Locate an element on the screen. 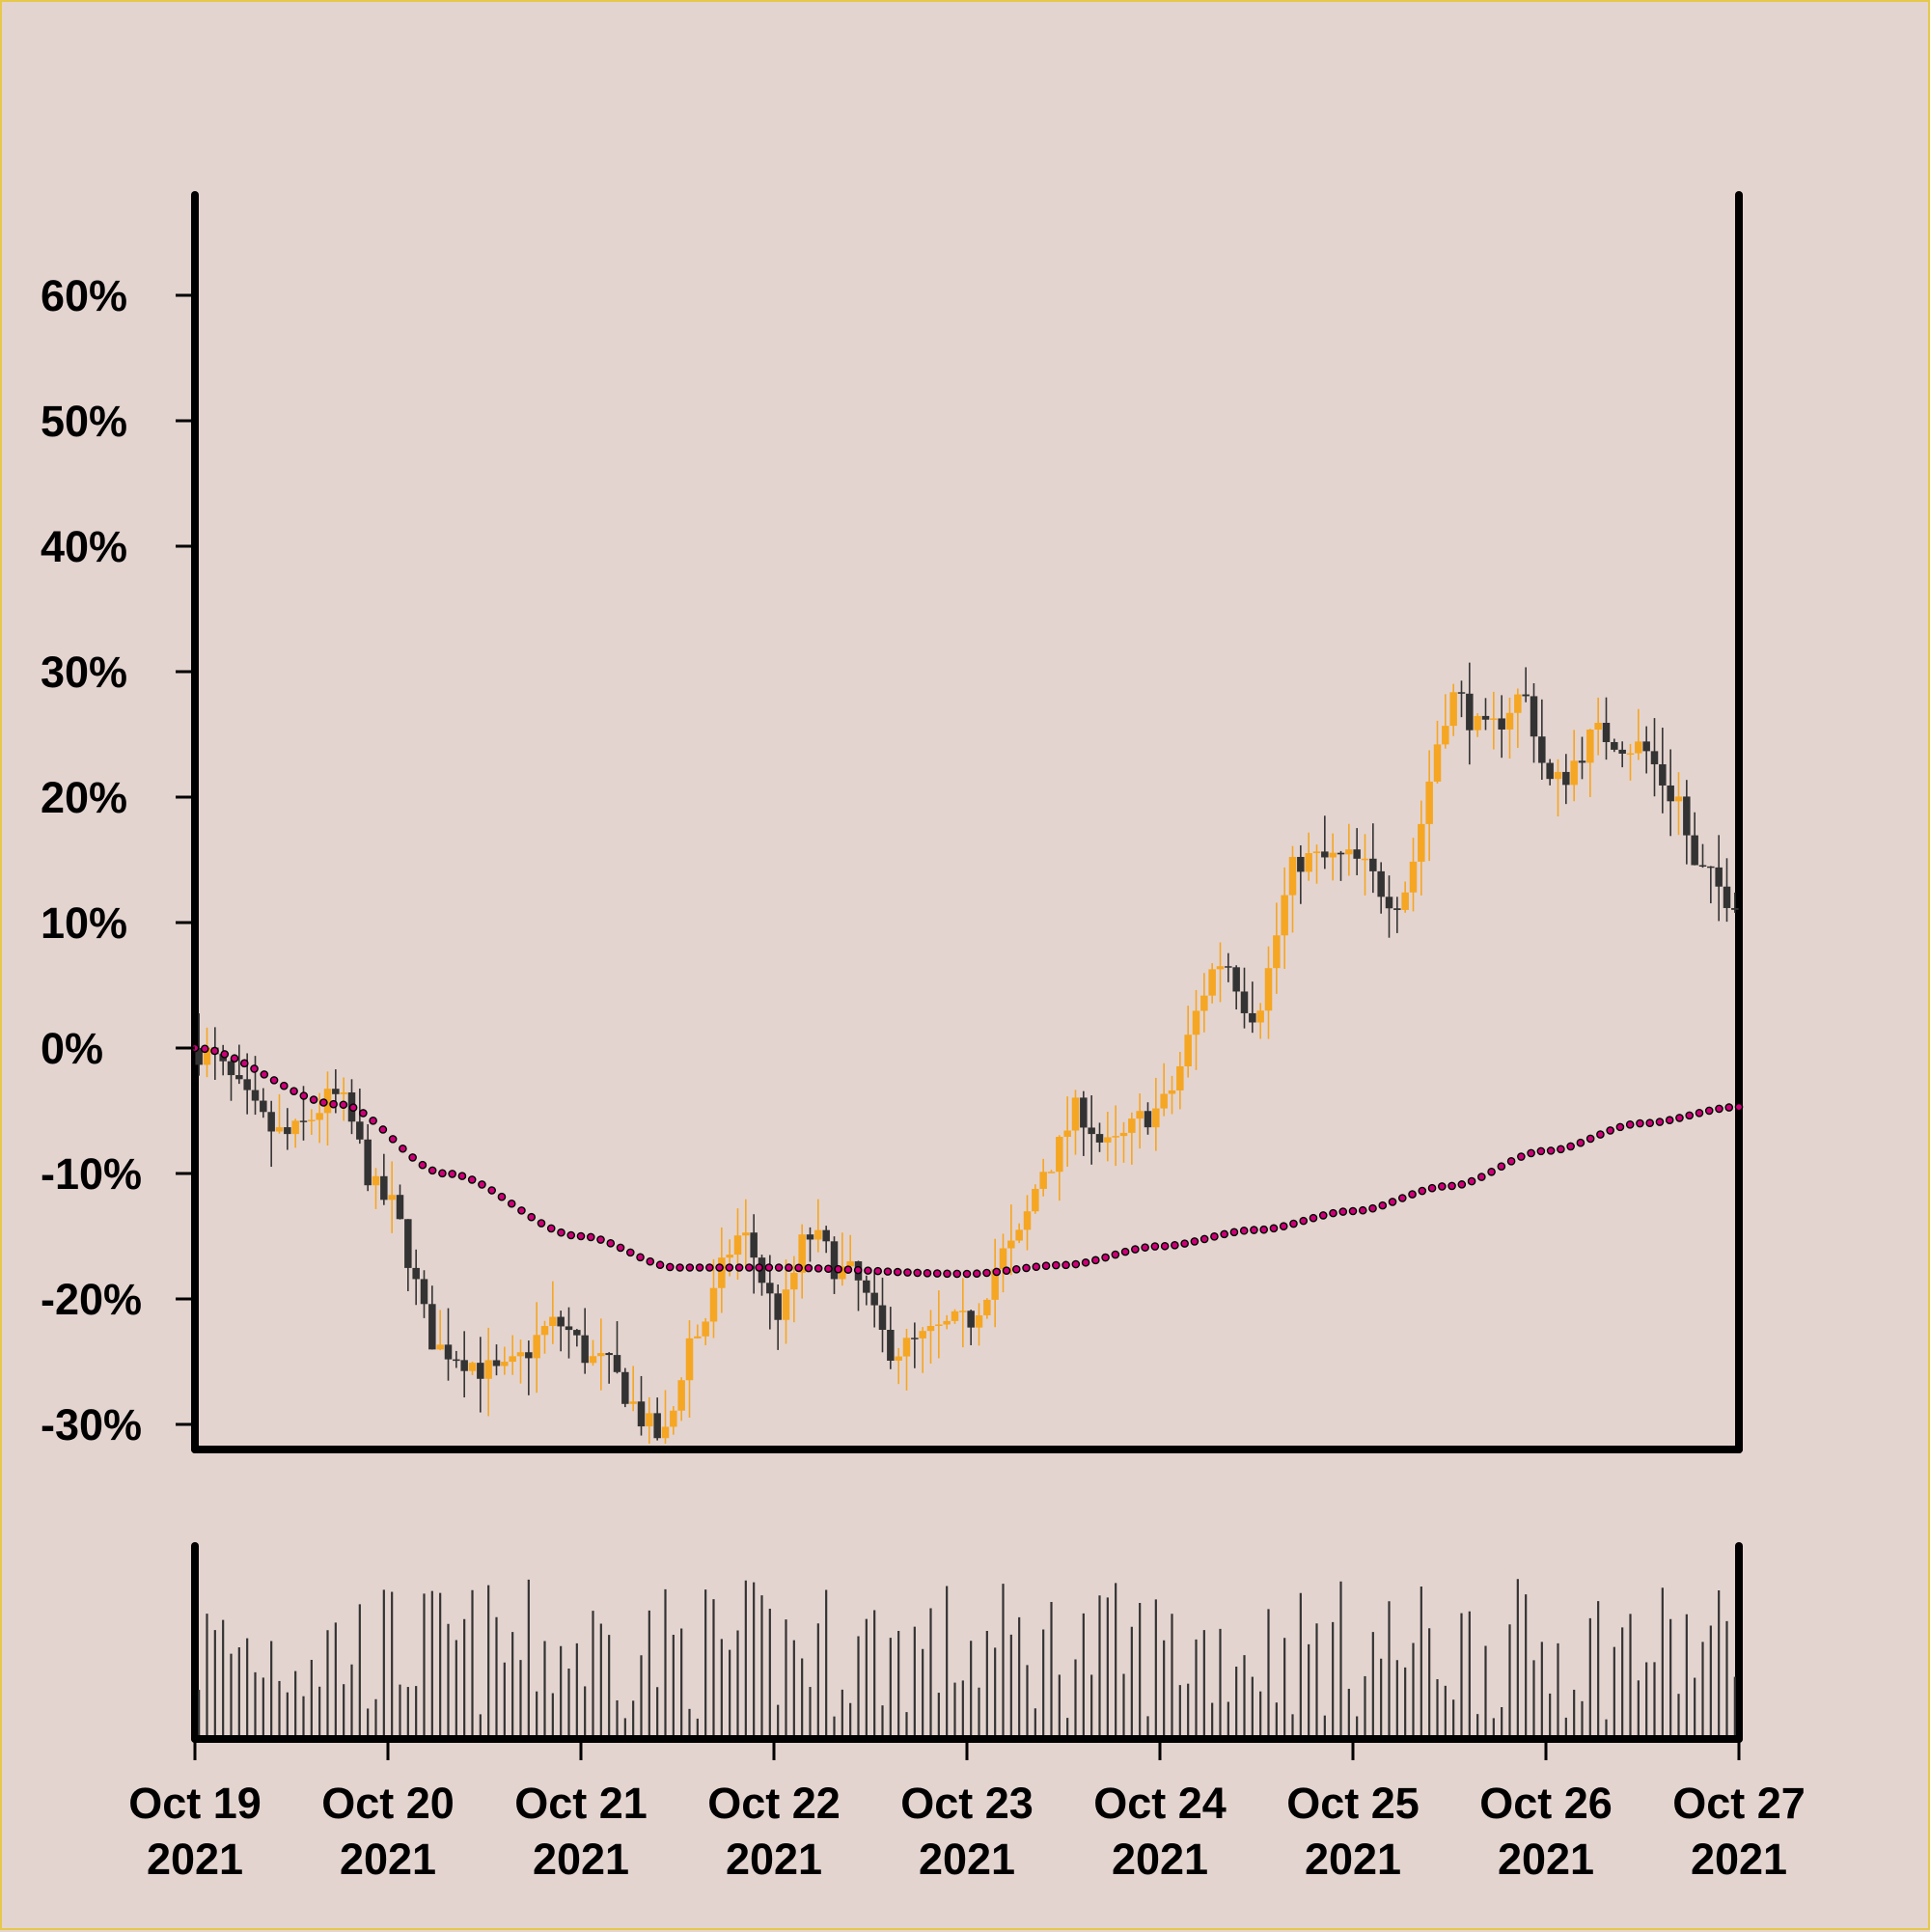 The image size is (1930, 1932). y-tick-label: 10% is located at coordinates (84, 923).